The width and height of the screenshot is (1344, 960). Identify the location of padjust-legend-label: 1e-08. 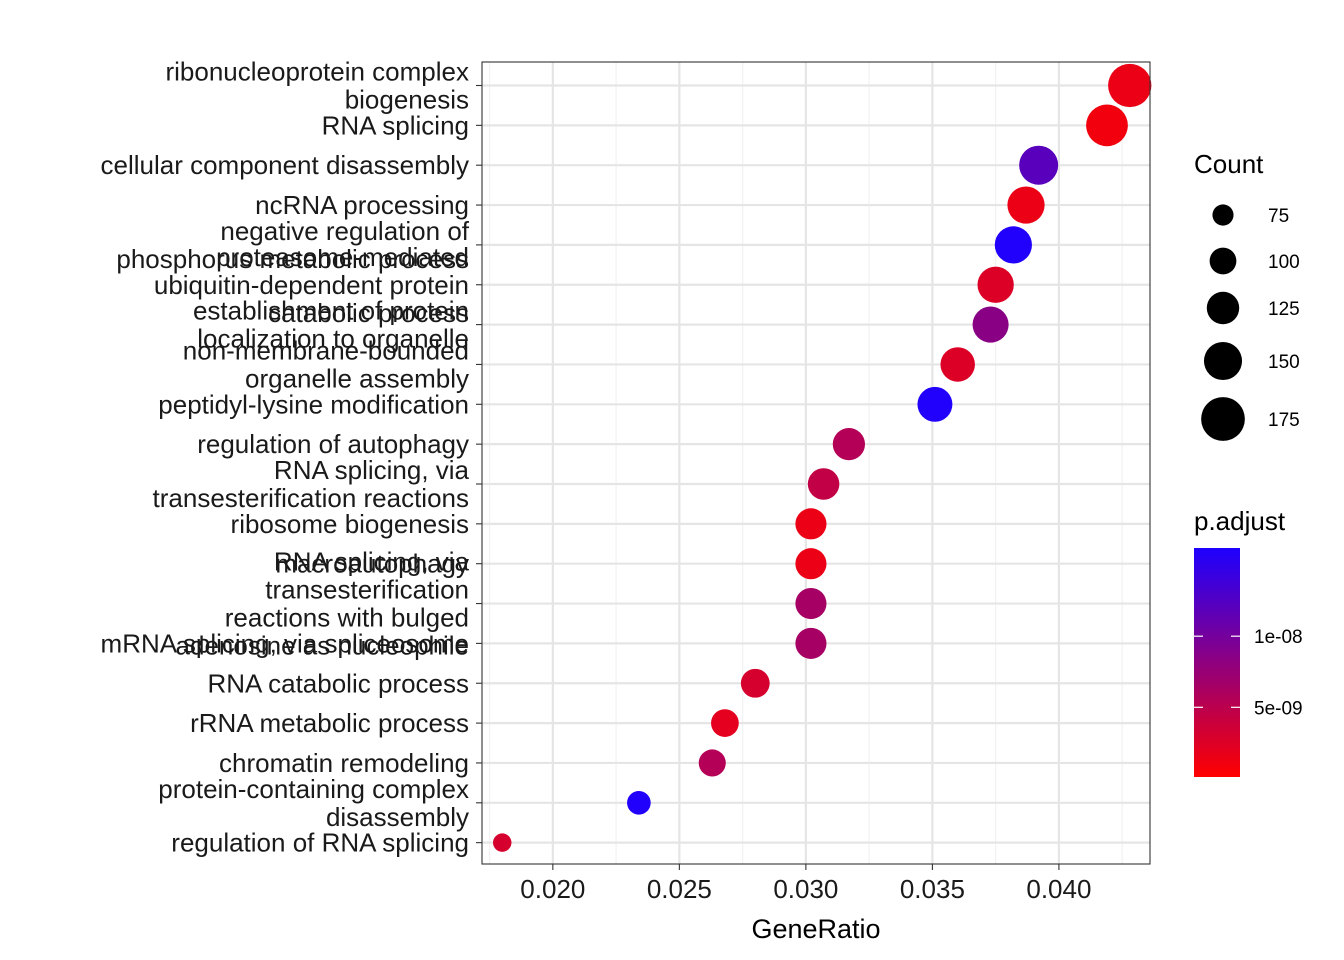
(1278, 637).